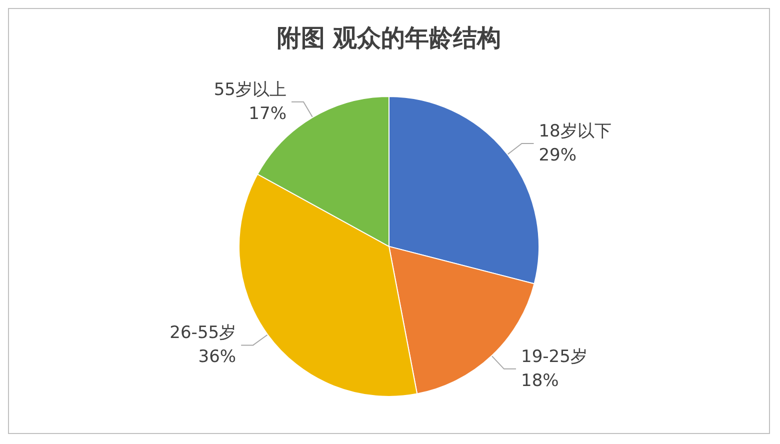 Image resolution: width=780 pixels, height=444 pixels. Describe the element at coordinates (217, 357) in the screenshot. I see `data-label: 36%` at that location.